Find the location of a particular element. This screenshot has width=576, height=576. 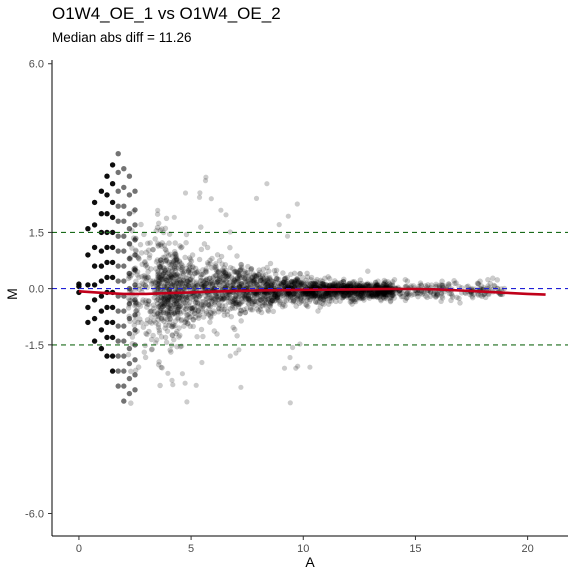

x-tick-label: 20 is located at coordinates (527, 549).